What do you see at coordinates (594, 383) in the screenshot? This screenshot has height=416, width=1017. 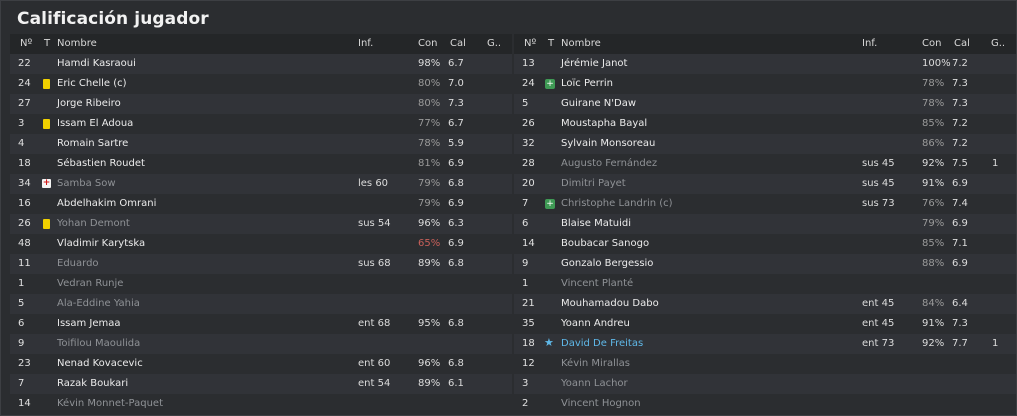 I see `player-name: Yoann Lachor` at bounding box center [594, 383].